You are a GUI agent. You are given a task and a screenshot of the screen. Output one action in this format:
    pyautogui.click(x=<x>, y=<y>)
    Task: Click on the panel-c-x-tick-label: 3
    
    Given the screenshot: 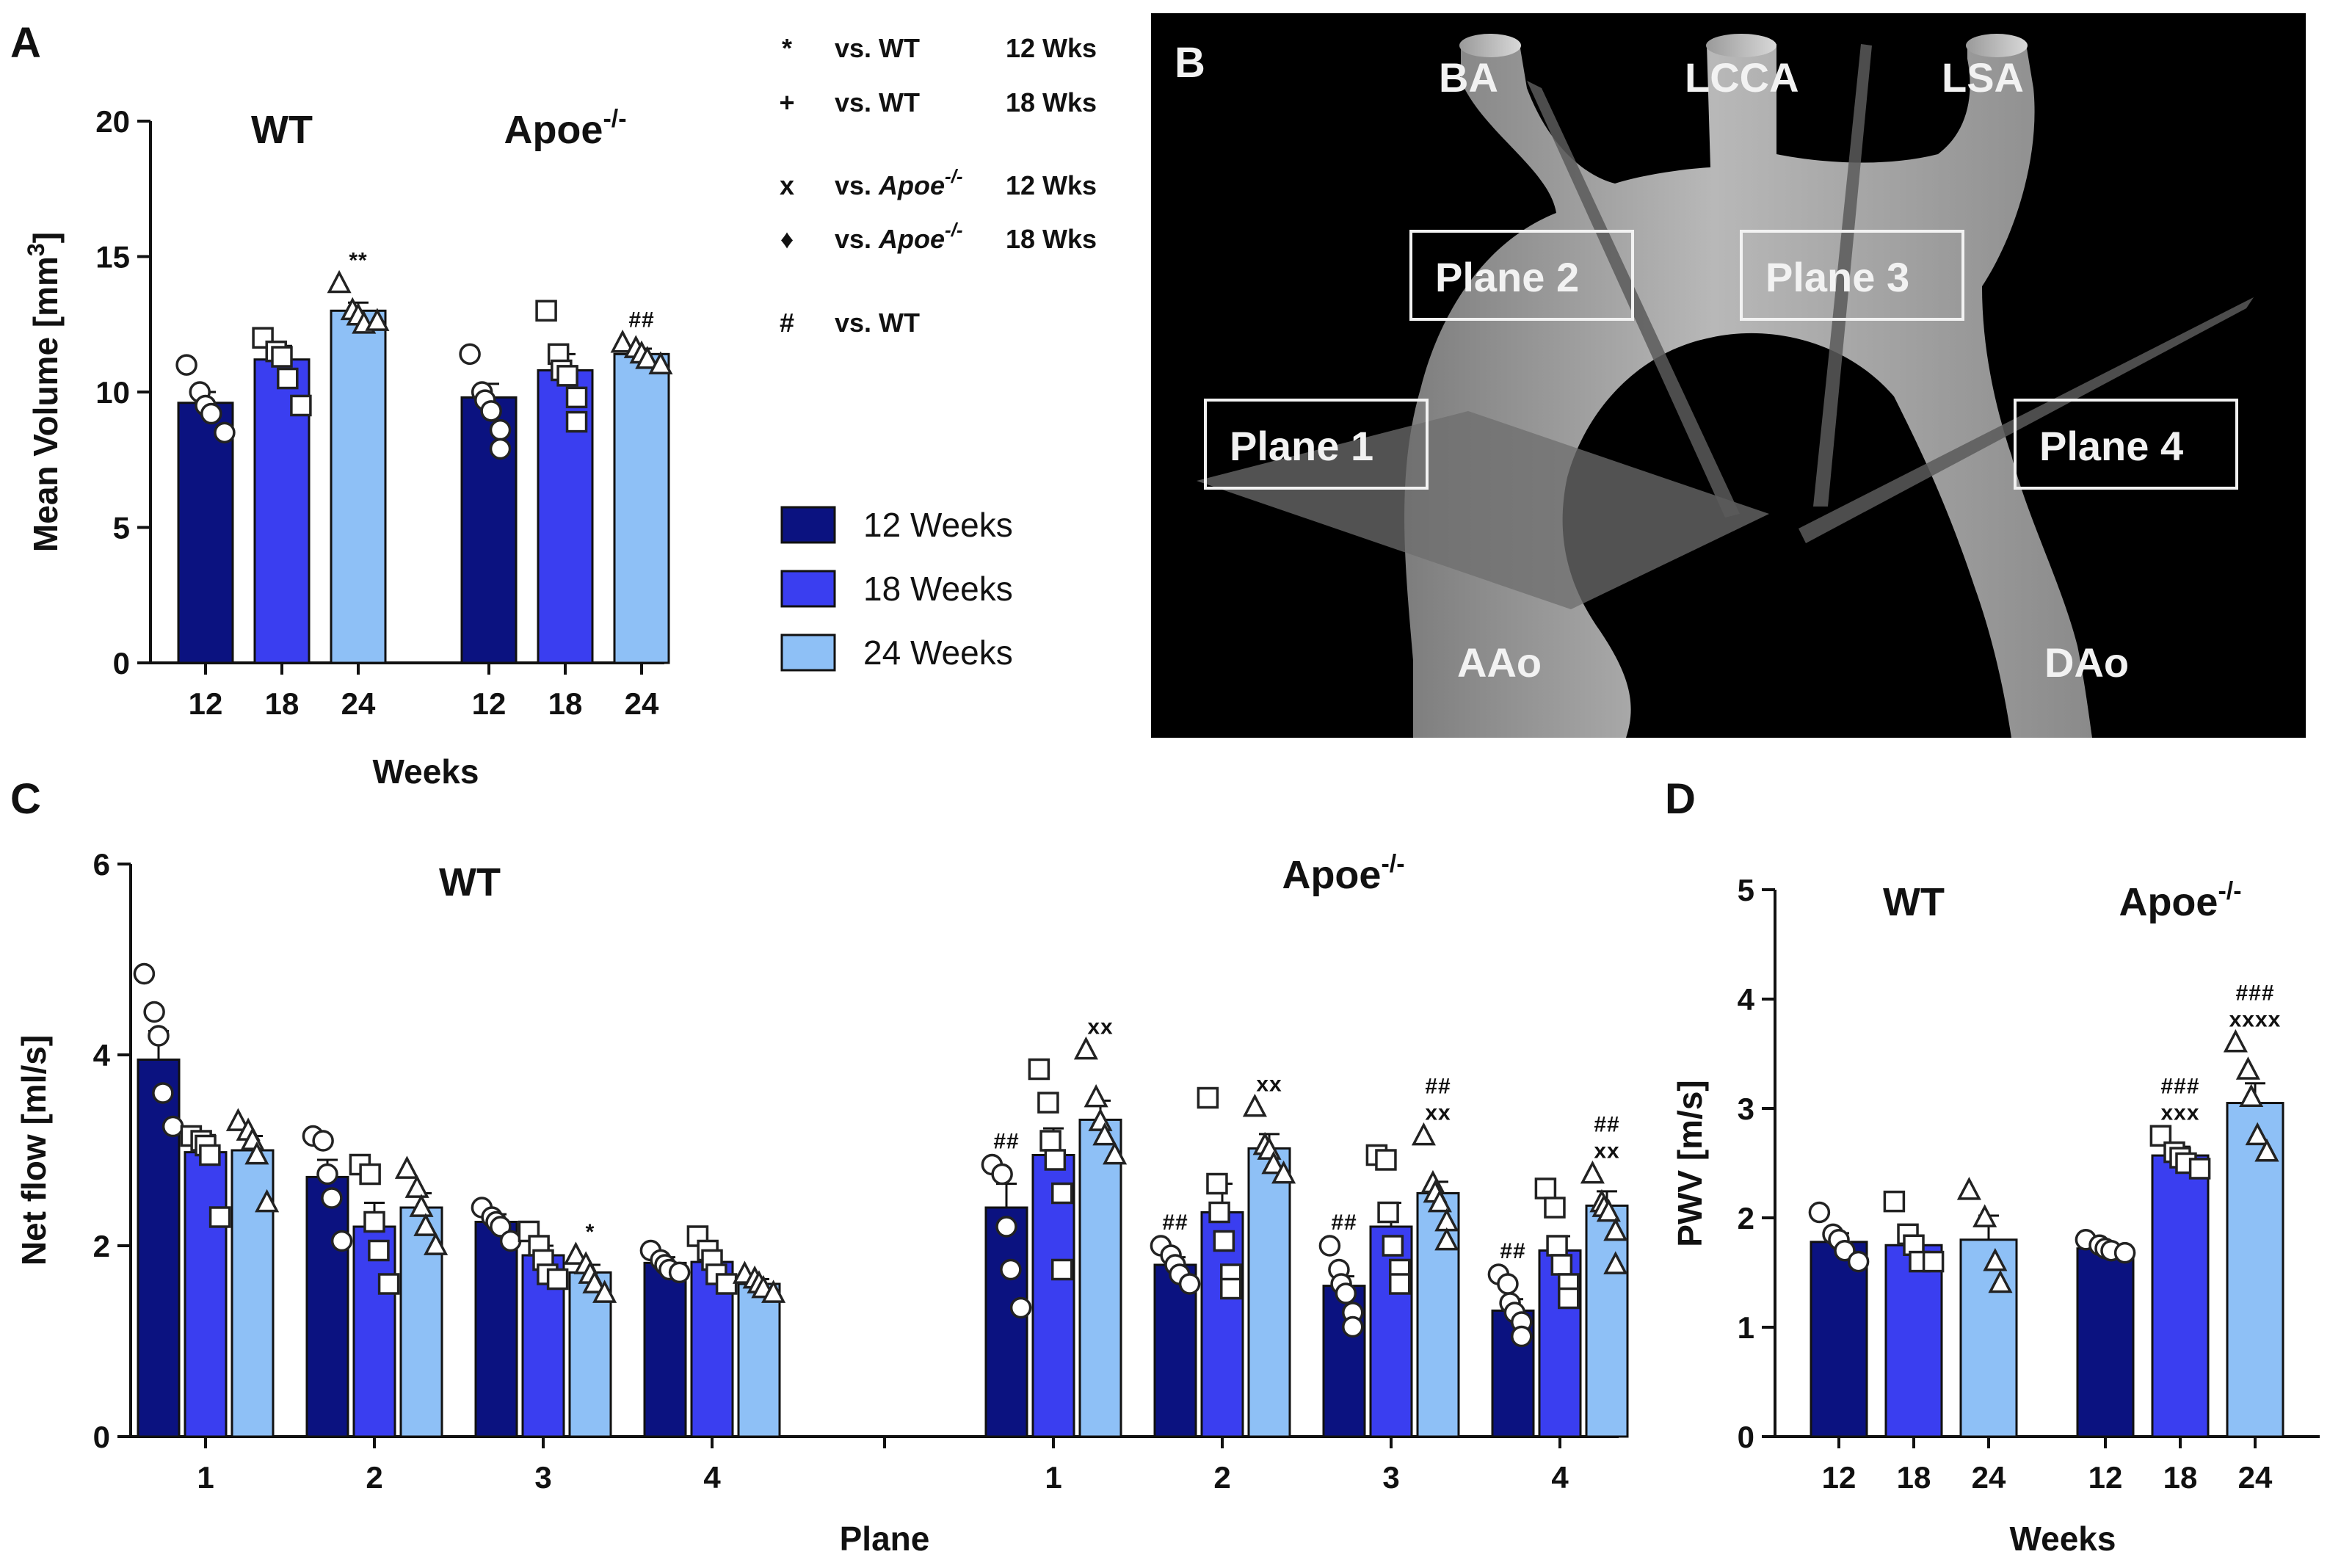 What is the action you would take?
    pyautogui.click(x=542, y=1477)
    